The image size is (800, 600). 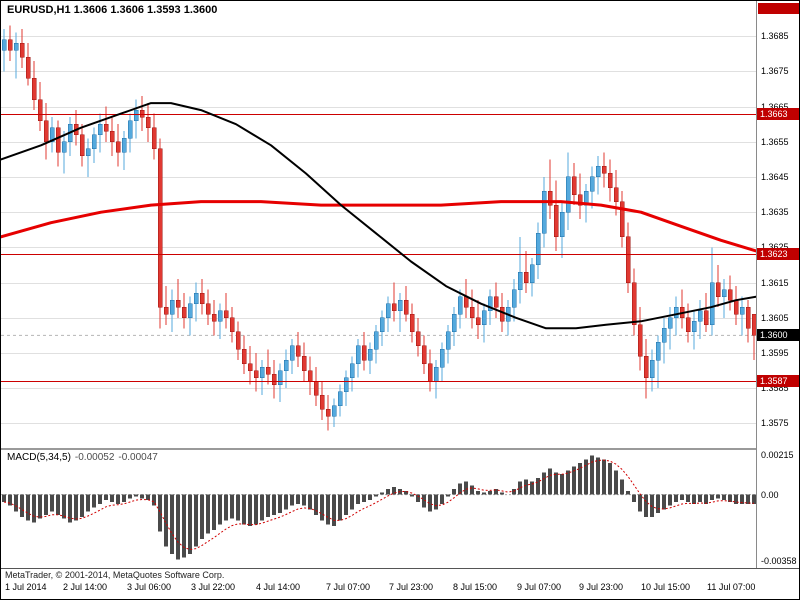 What do you see at coordinates (775, 212) in the screenshot?
I see `price-axis-label: 1.3635` at bounding box center [775, 212].